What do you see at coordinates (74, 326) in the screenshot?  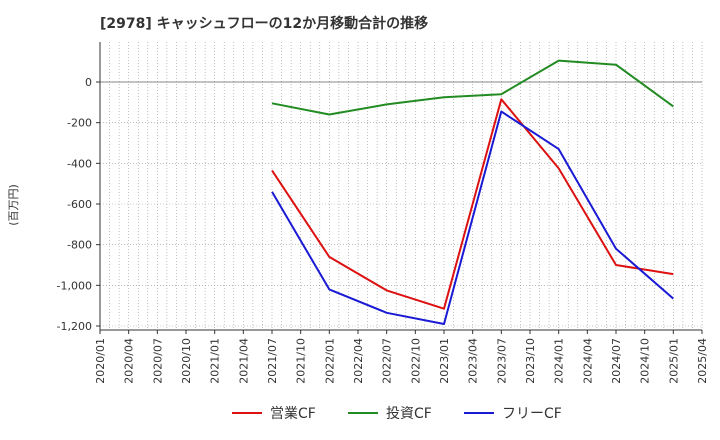 I see `y-tick-label: -1,200` at bounding box center [74, 326].